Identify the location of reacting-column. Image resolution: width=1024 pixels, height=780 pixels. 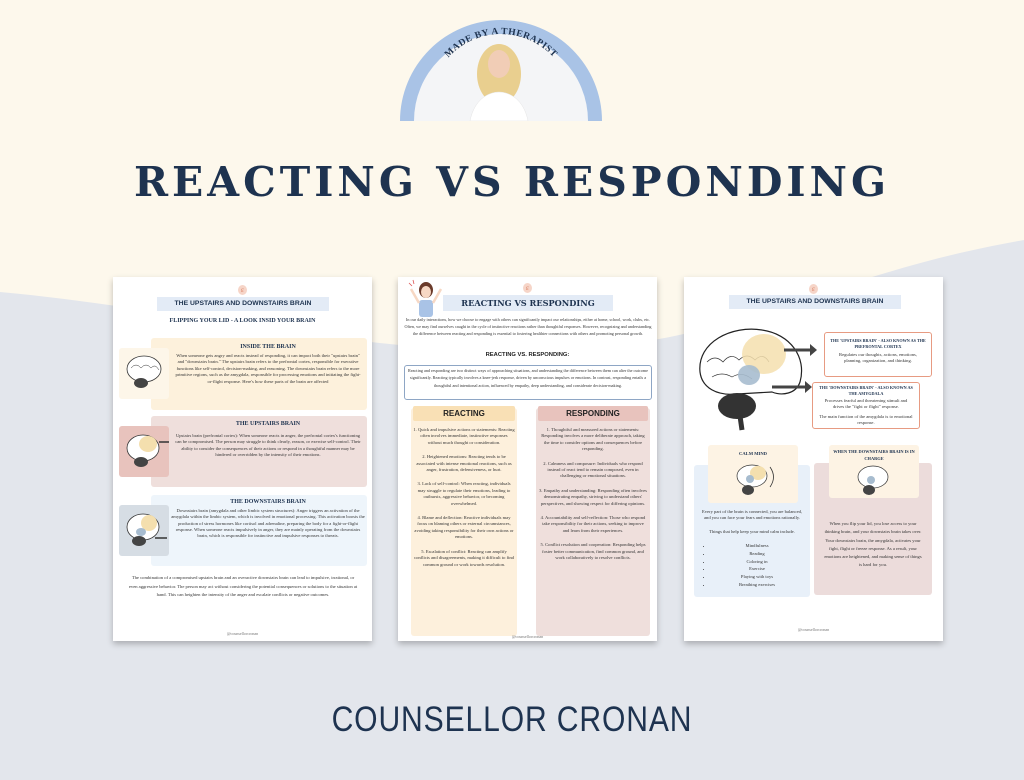
(464, 522).